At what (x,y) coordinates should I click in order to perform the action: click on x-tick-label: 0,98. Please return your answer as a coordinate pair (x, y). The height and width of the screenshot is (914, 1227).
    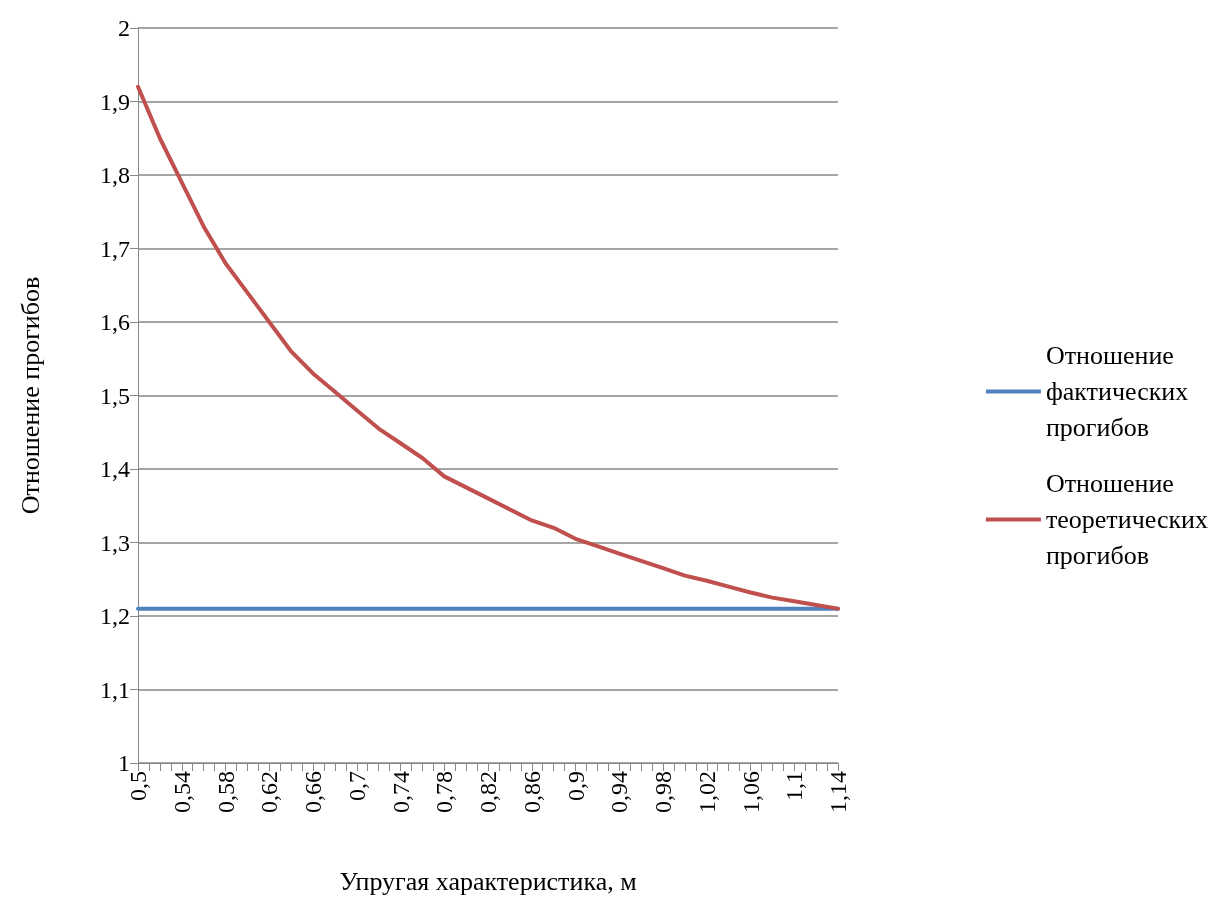
    Looking at the image, I should click on (663, 792).